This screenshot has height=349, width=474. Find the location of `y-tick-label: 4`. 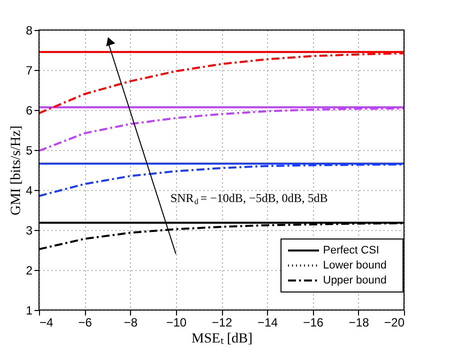

y-tick-label: 4 is located at coordinates (29, 191).